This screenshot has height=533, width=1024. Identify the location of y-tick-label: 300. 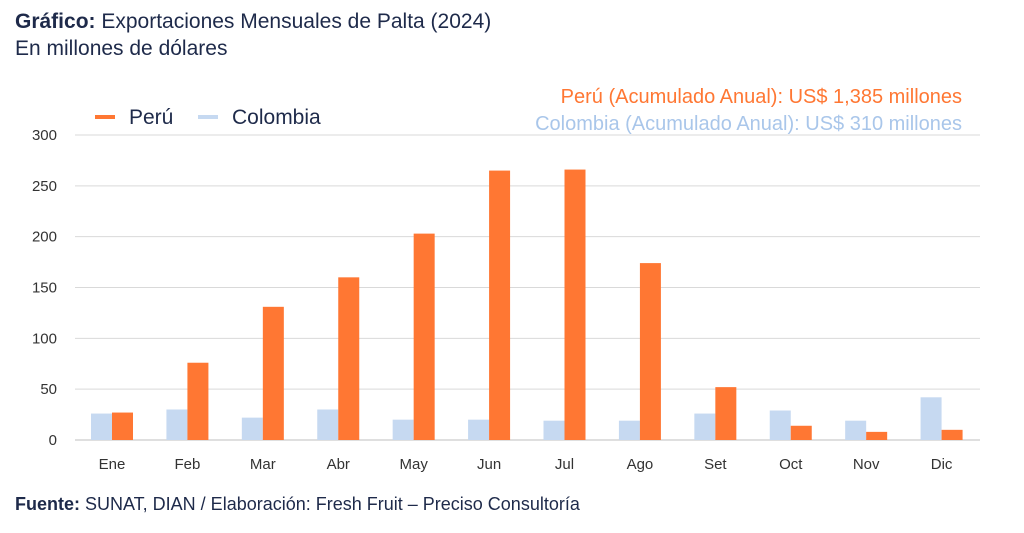
(44, 135).